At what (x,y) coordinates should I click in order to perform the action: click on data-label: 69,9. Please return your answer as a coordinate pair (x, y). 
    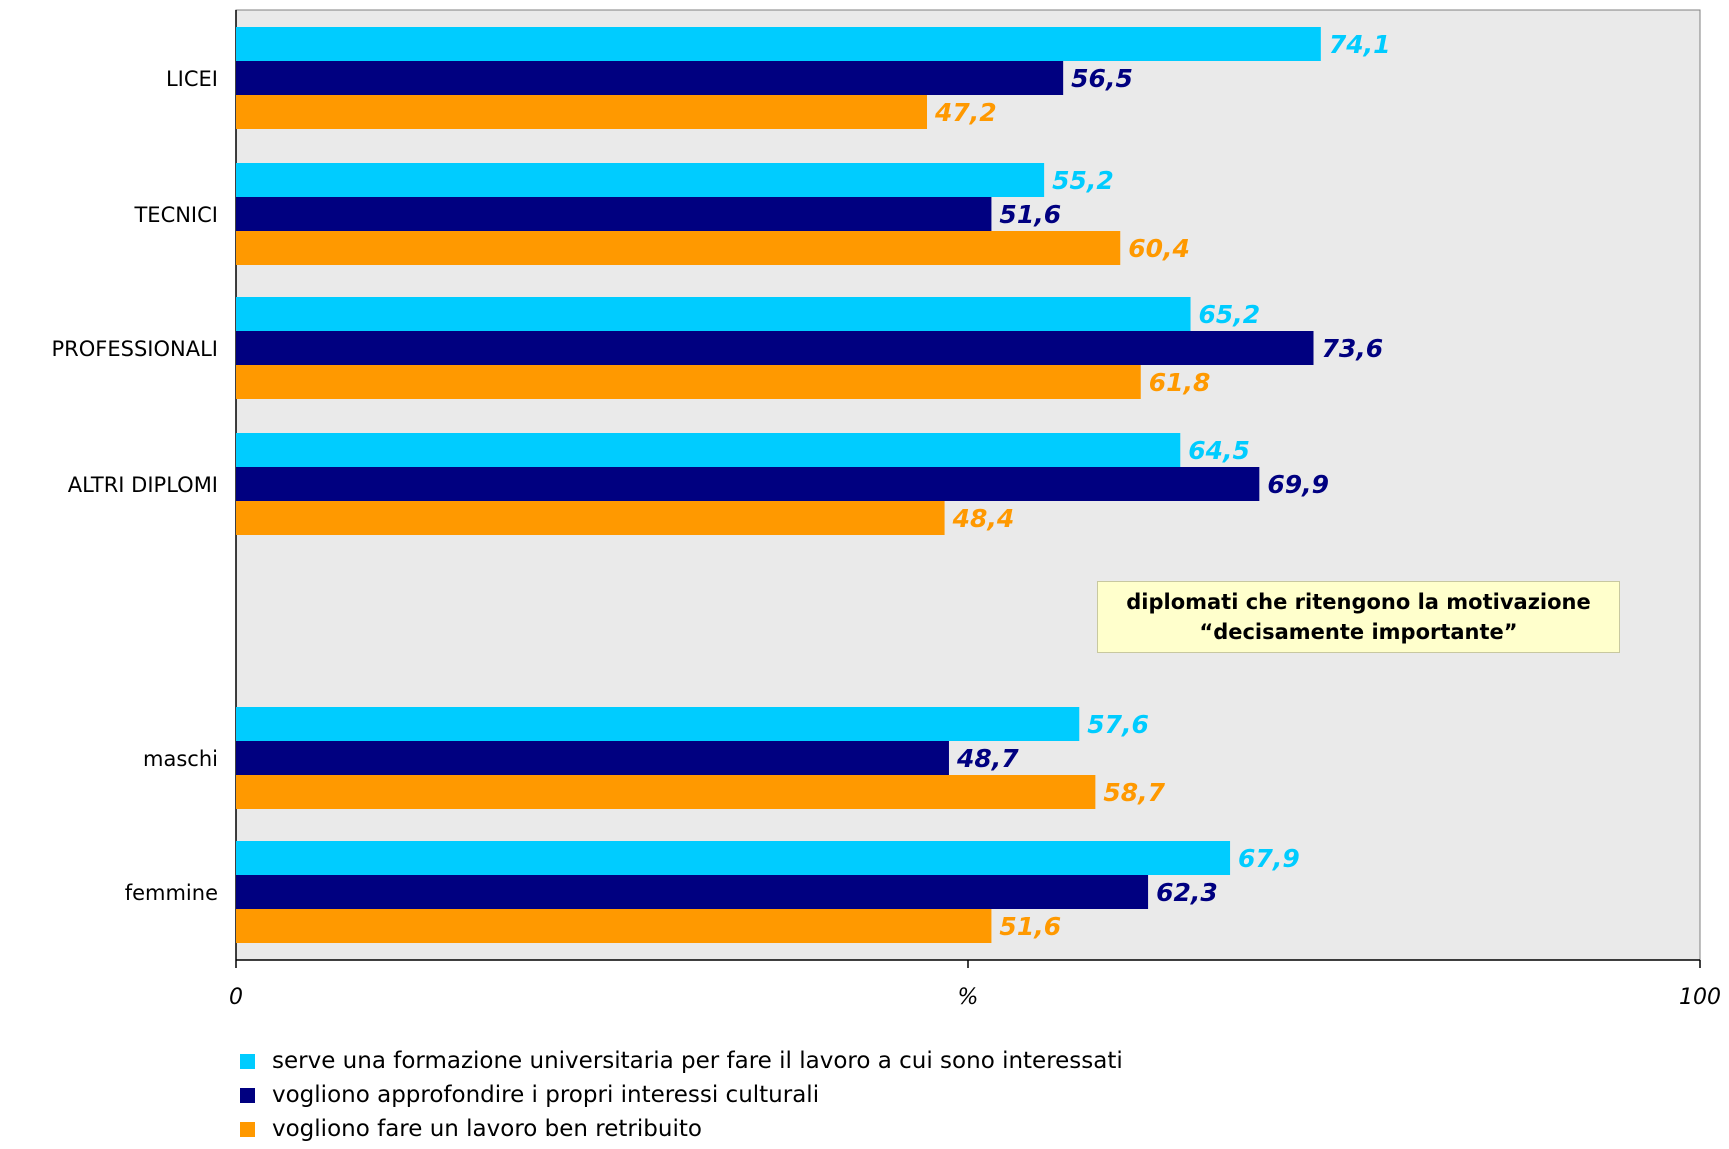
    Looking at the image, I should click on (1298, 484).